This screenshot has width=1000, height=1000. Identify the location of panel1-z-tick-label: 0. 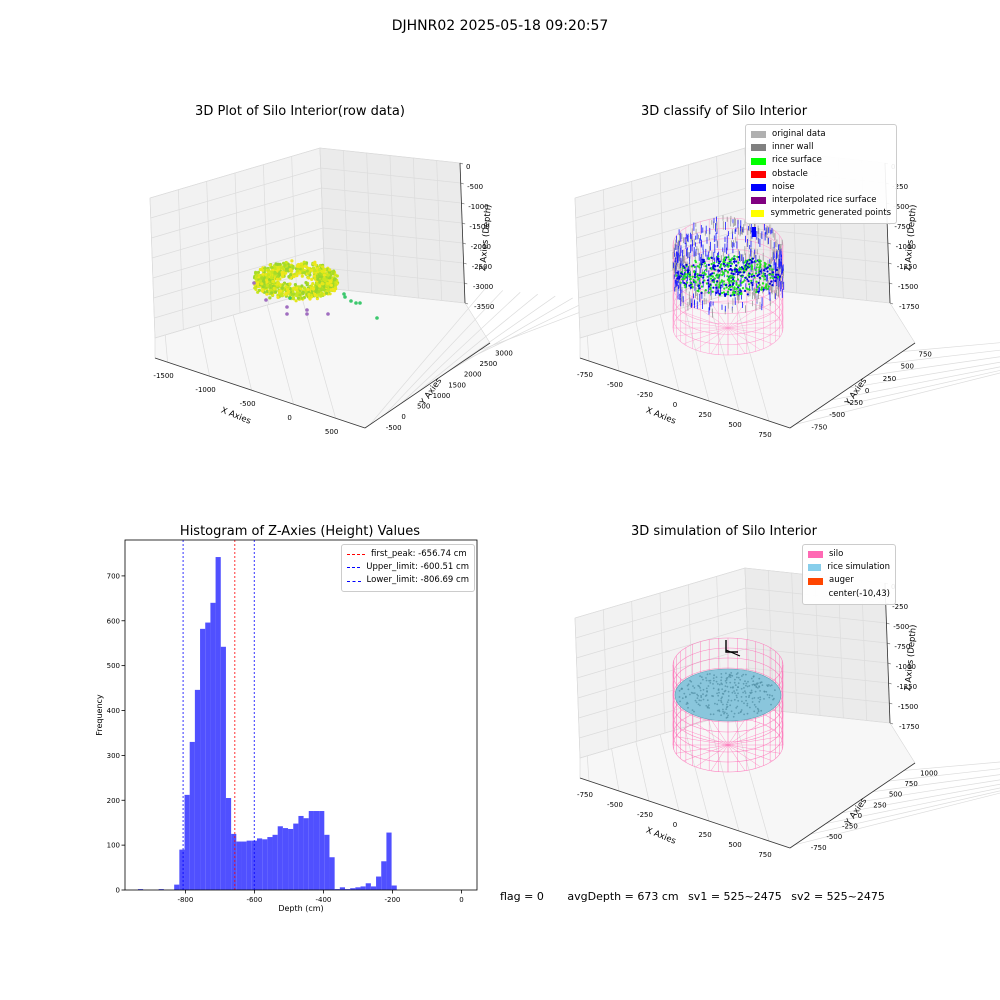
(468, 167).